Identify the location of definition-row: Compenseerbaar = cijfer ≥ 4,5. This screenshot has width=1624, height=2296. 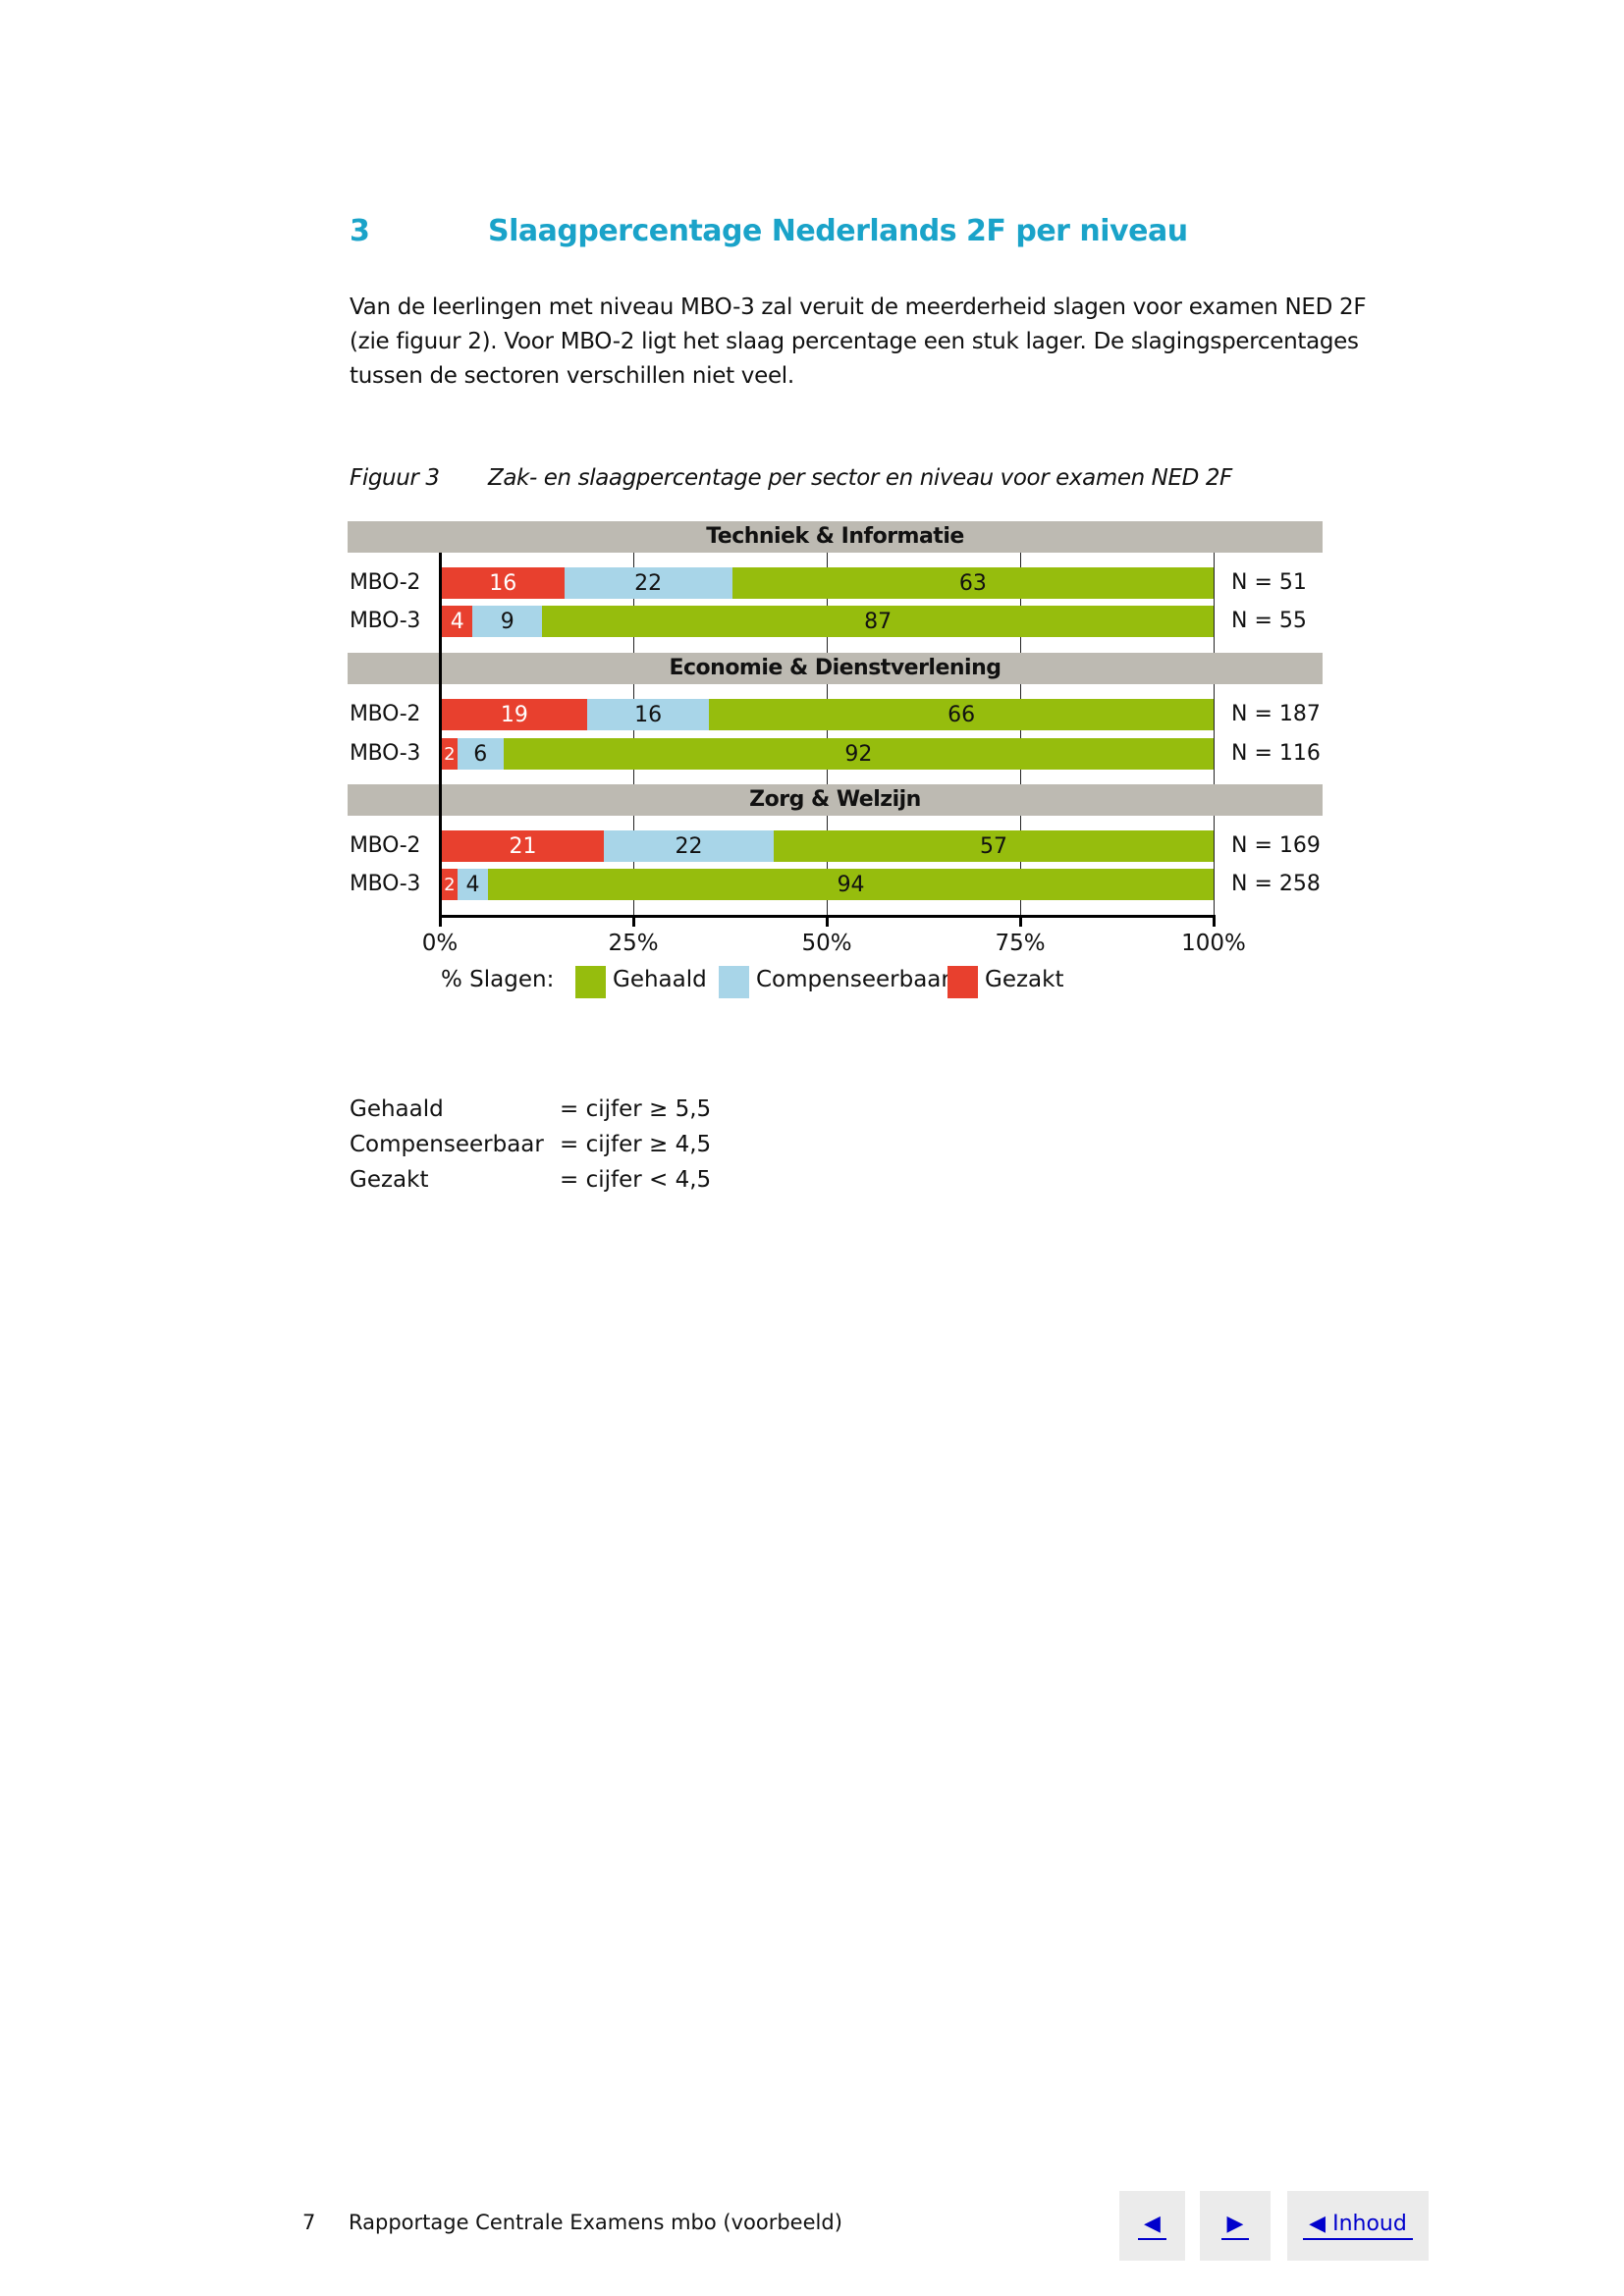
(530, 1144).